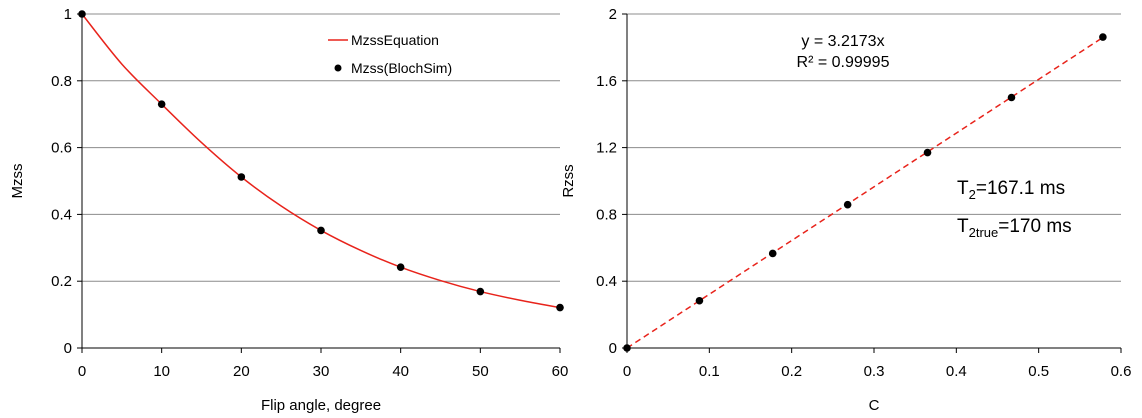 This screenshot has height=418, width=1142. Describe the element at coordinates (606, 81) in the screenshot. I see `y-tick-label: 1.6` at that location.